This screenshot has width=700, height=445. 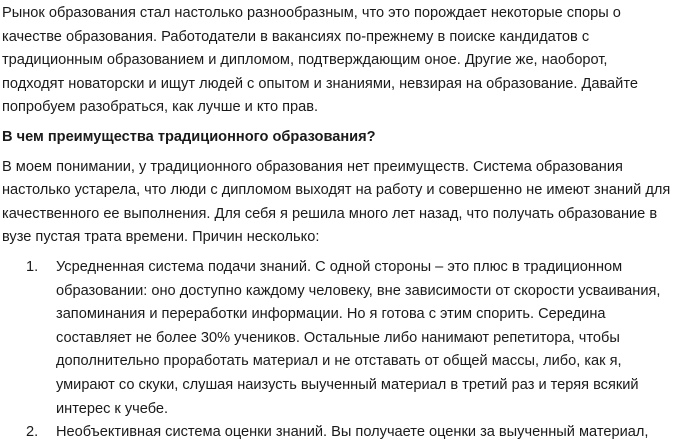 I want to click on text-line: интерес к учебе., so click(x=112, y=408).